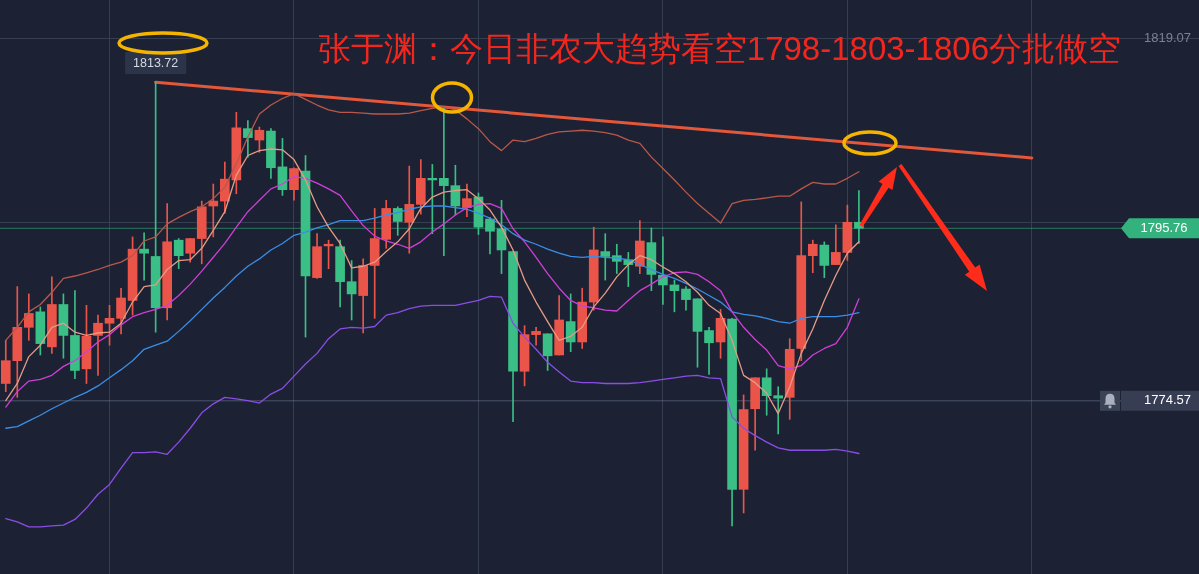  What do you see at coordinates (1164, 228) in the screenshot?
I see `ref-line-label: 1795.76` at bounding box center [1164, 228].